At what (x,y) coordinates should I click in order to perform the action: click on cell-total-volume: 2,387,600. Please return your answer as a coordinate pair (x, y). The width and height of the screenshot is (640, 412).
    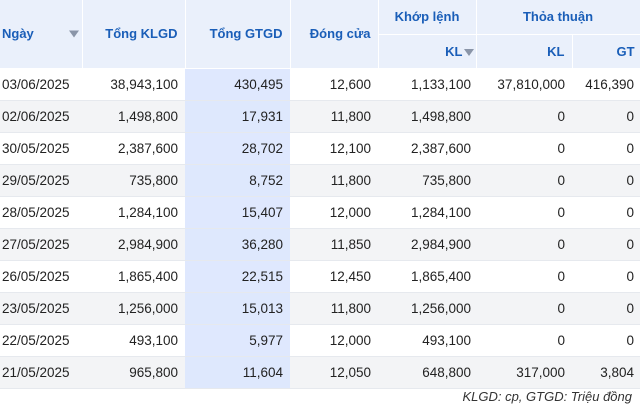
    Looking at the image, I should click on (133, 148).